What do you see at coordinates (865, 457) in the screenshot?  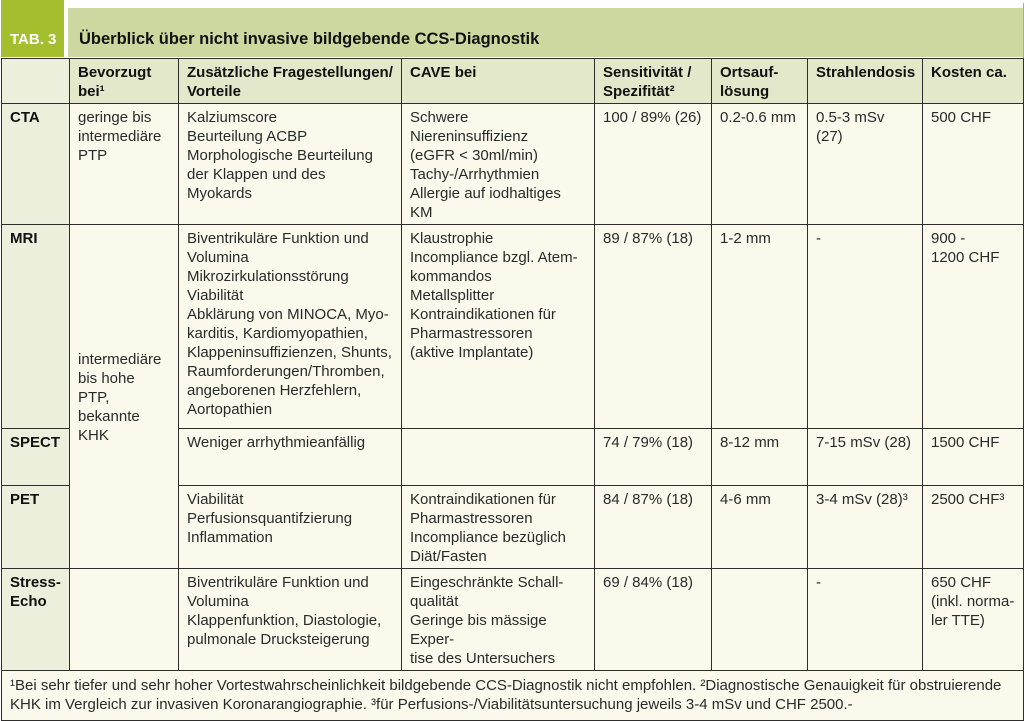 I see `cell-spect-strahlendosis: 7-15 mSv (28)` at bounding box center [865, 457].